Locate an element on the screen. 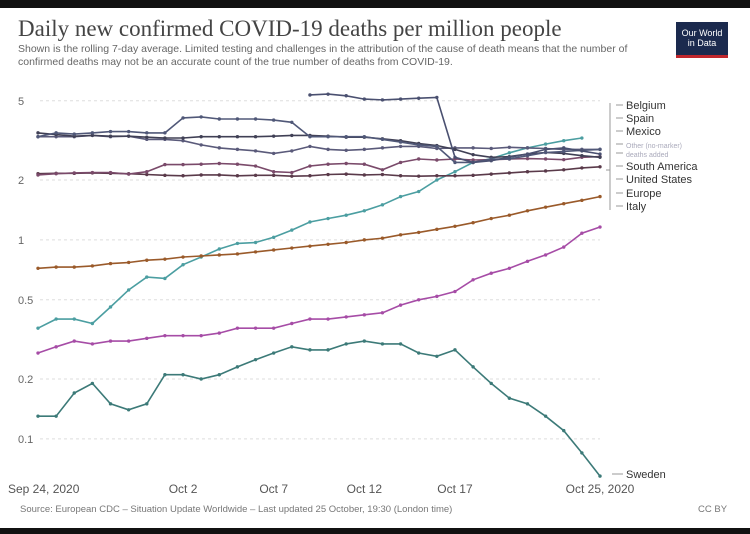 The height and width of the screenshot is (534, 750). legend-entry-sweden: Sweden is located at coordinates (646, 475).